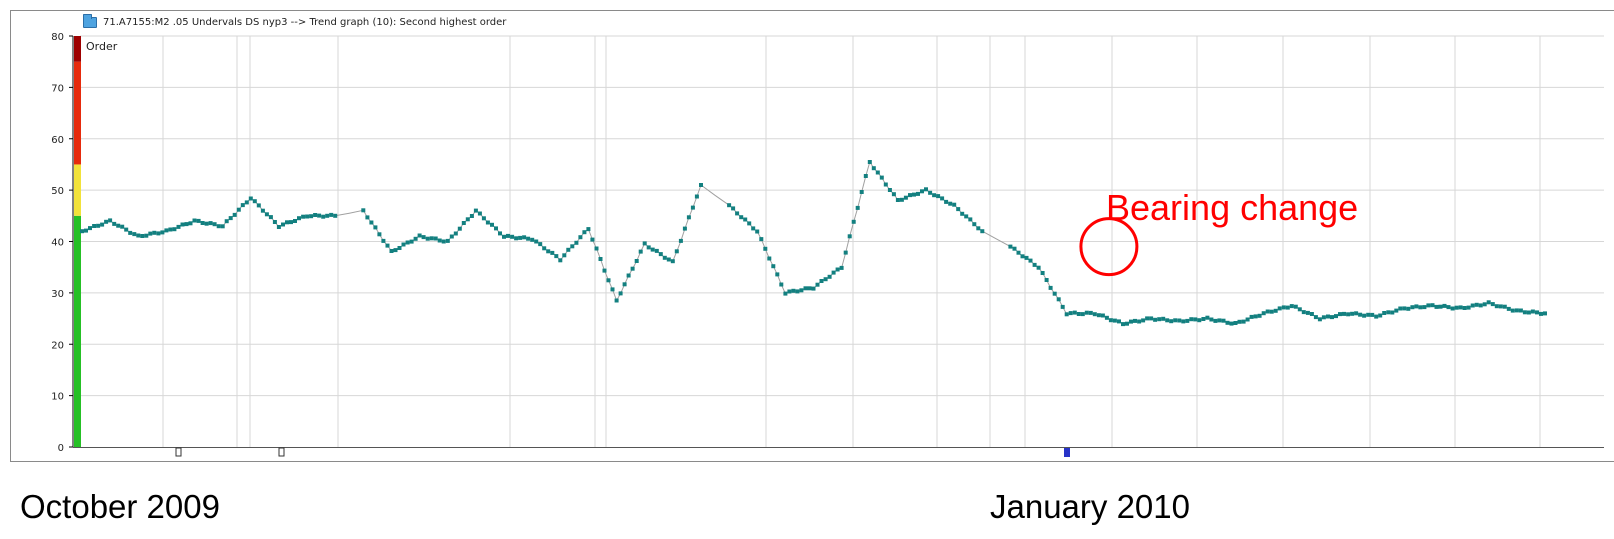  What do you see at coordinates (1067, 452) in the screenshot?
I see `x-axis-marker-current` at bounding box center [1067, 452].